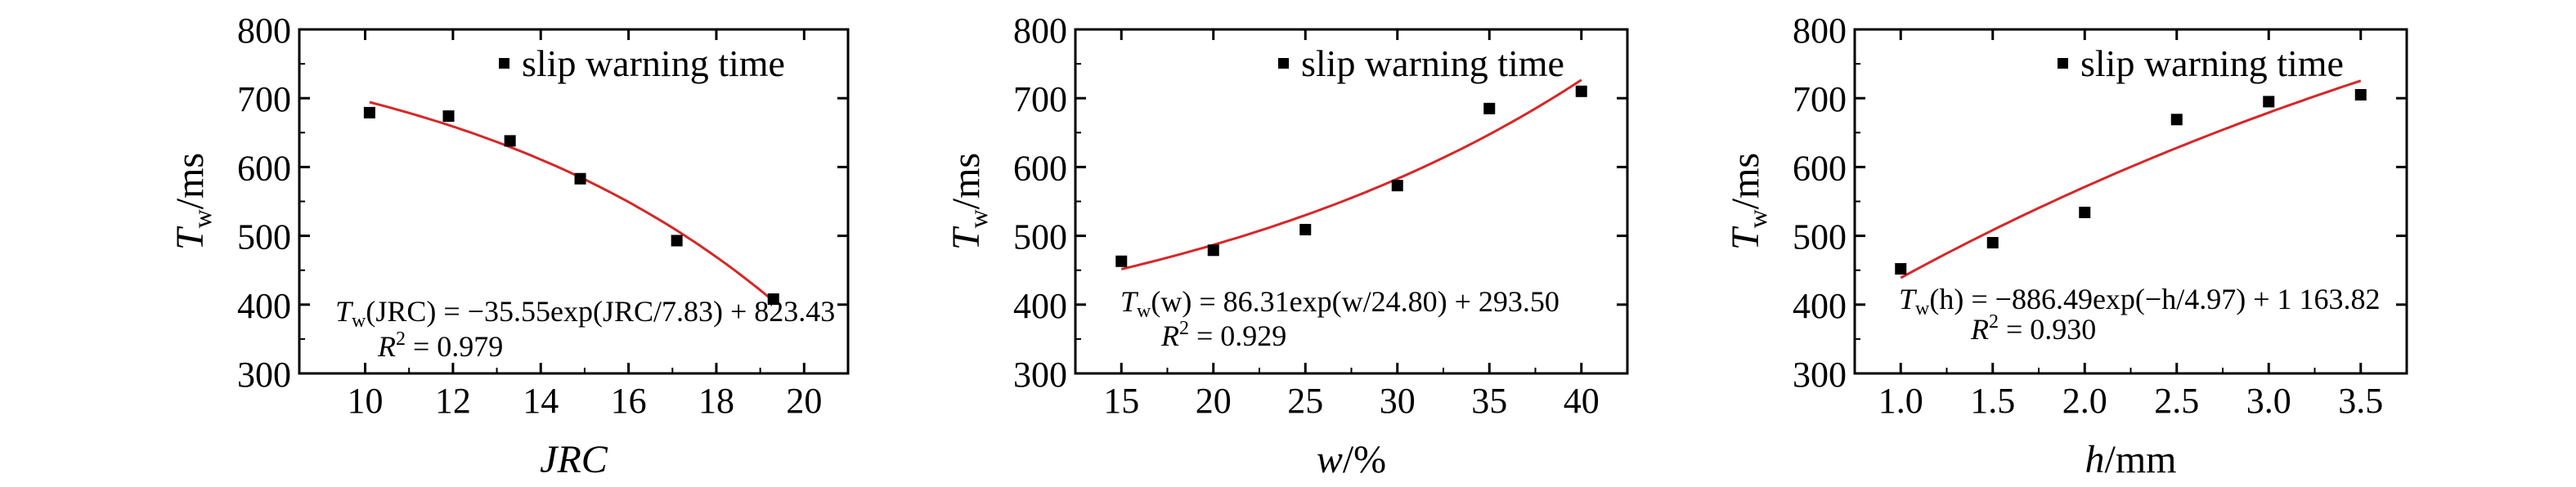 This screenshot has width=2576, height=487. Describe the element at coordinates (2084, 401) in the screenshot. I see `x-tick-label: 2.0` at that location.